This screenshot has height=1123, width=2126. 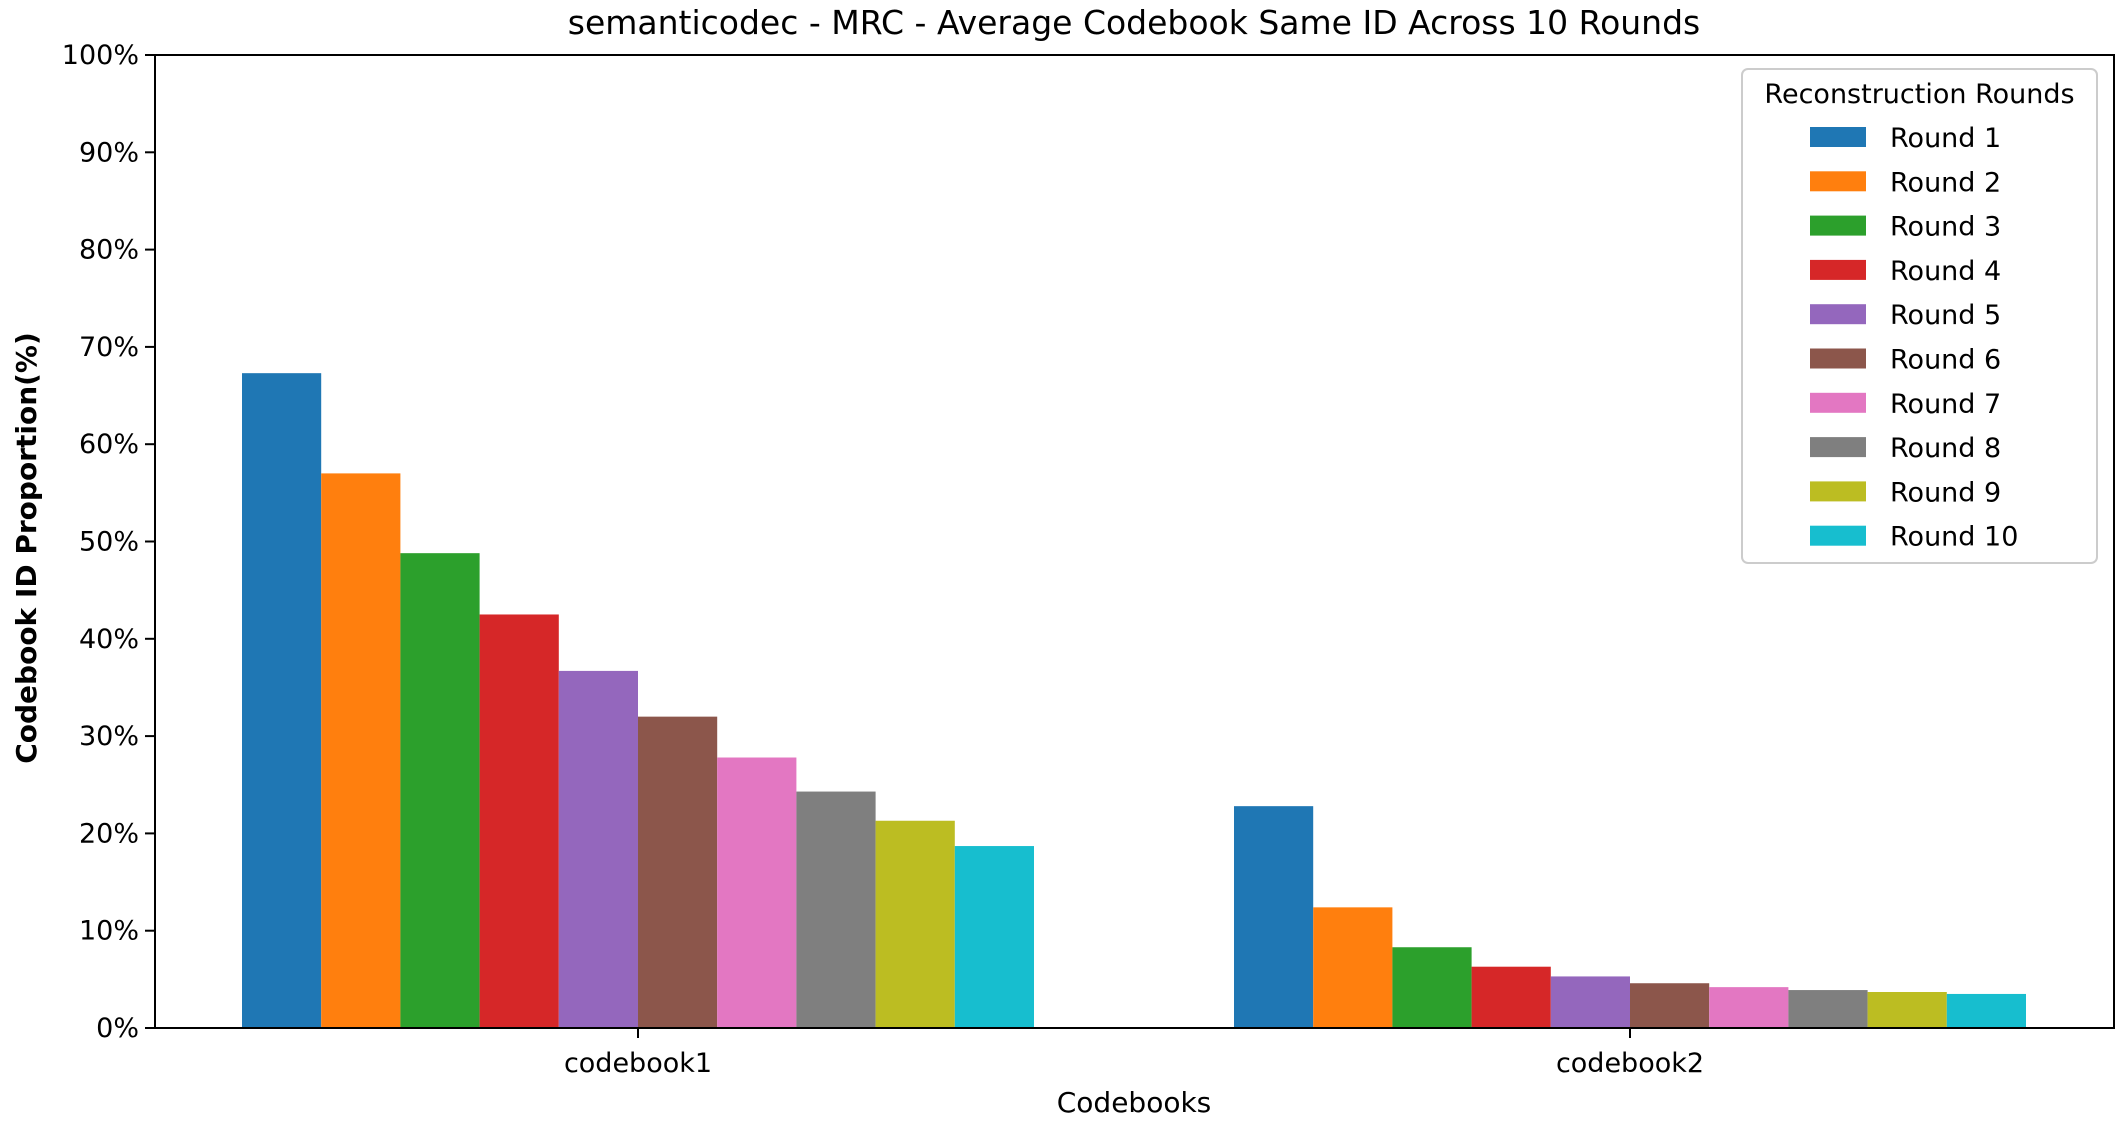 What do you see at coordinates (1134, 1102) in the screenshot?
I see `x-axis-label: Codebooks` at bounding box center [1134, 1102].